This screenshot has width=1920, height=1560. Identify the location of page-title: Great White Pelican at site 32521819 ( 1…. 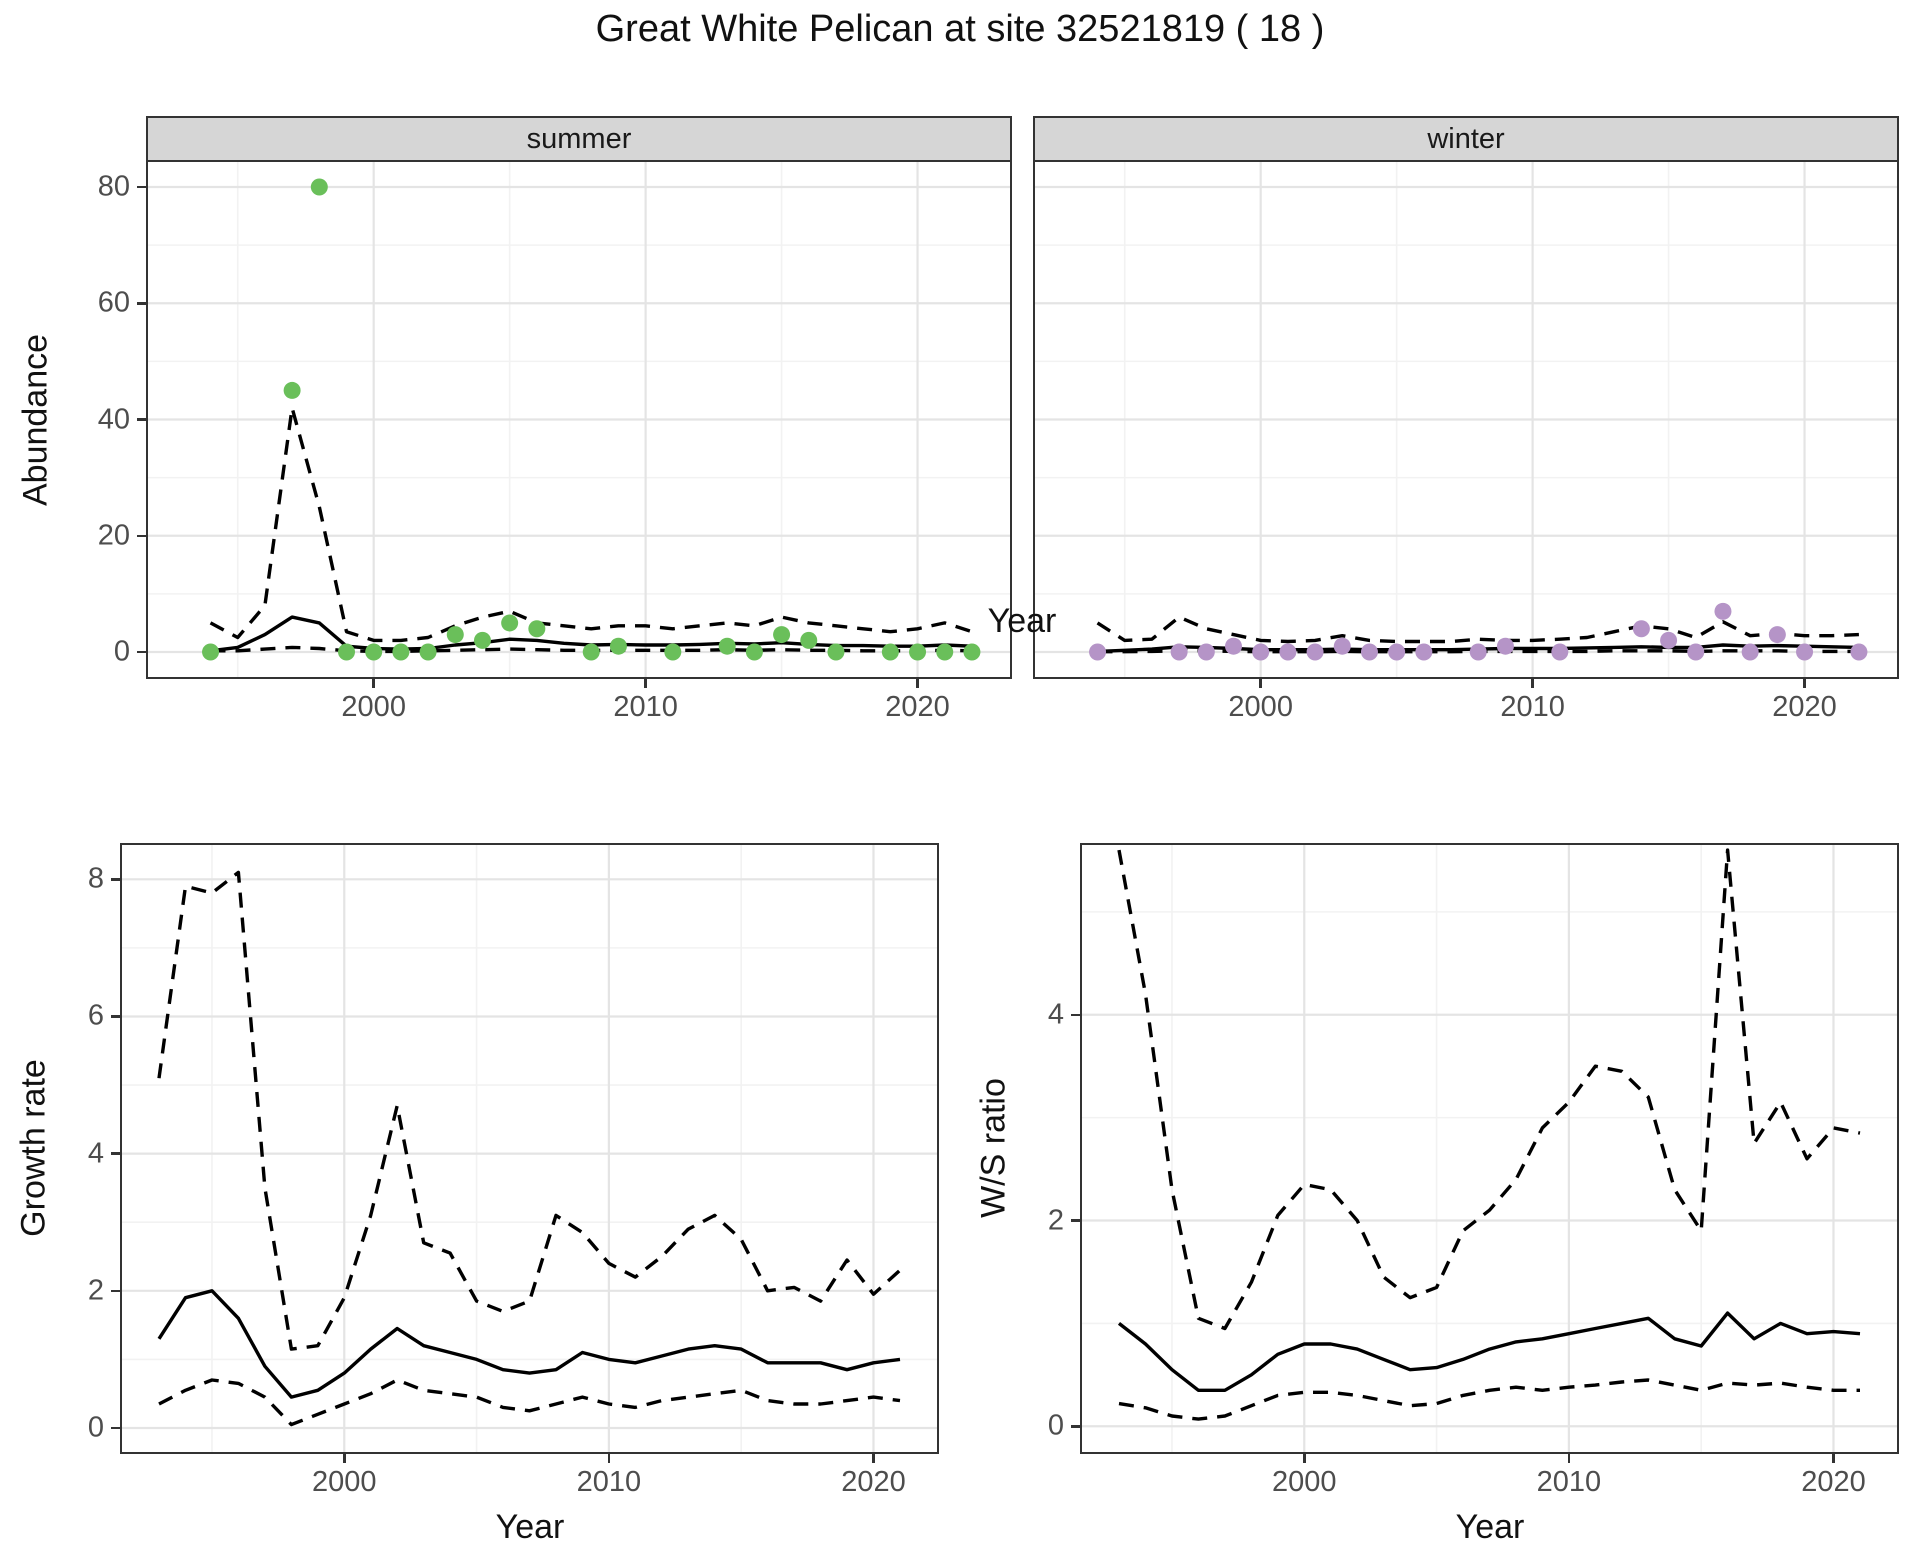
(960, 29).